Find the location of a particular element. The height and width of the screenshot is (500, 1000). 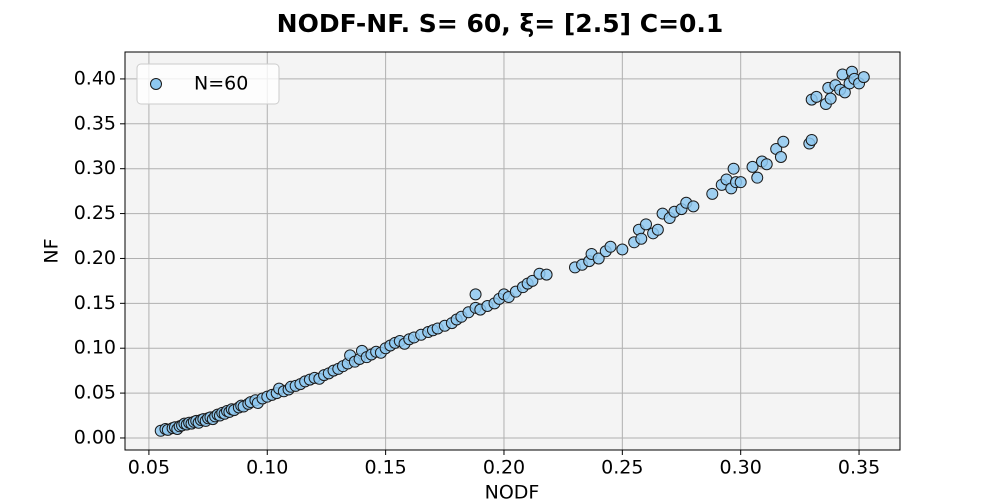

x-axis-label: NODF is located at coordinates (512, 491).